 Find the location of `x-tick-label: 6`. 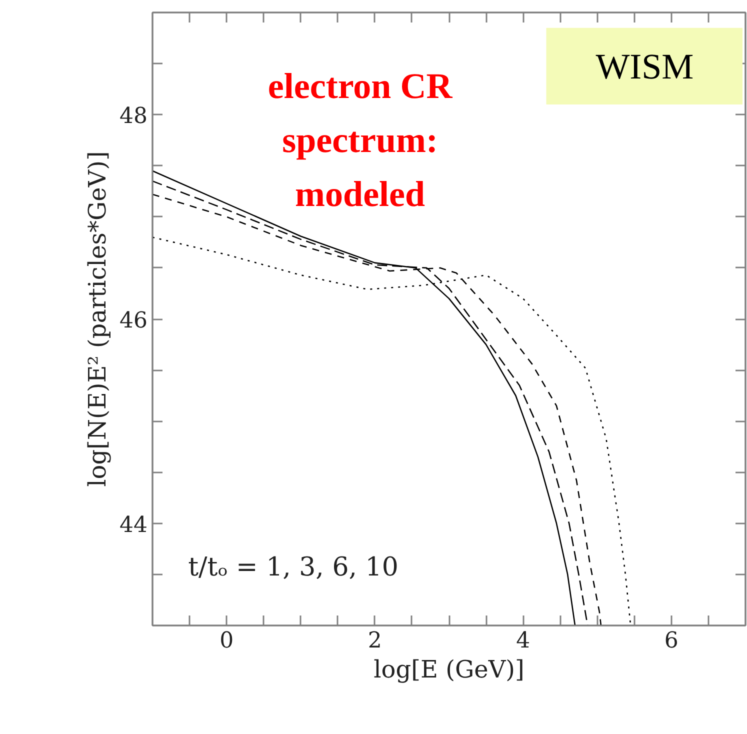

x-tick-label: 6 is located at coordinates (671, 641).